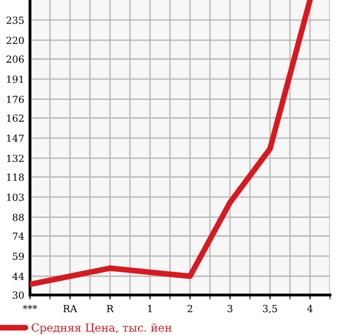  Describe the element at coordinates (15, 59) in the screenshot. I see `y-tick-label: 206` at that location.